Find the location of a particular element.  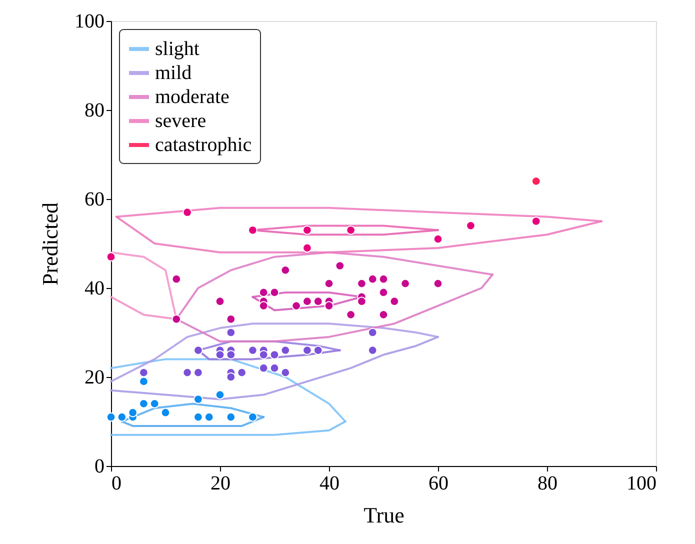

x-axis-title: True is located at coordinates (384, 515).